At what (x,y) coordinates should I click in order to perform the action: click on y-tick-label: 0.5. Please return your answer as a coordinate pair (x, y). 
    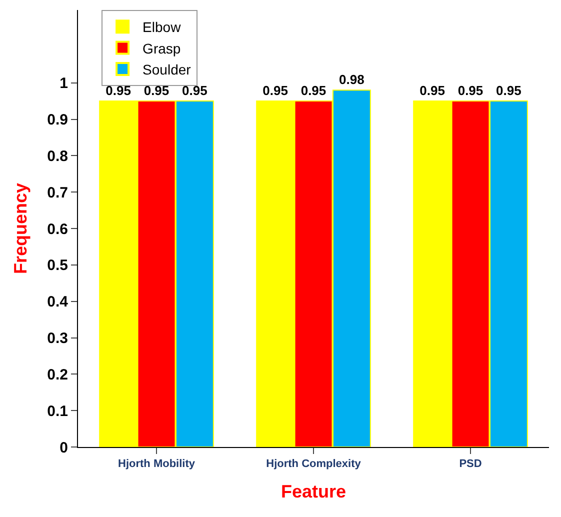
    Looking at the image, I should click on (57, 265).